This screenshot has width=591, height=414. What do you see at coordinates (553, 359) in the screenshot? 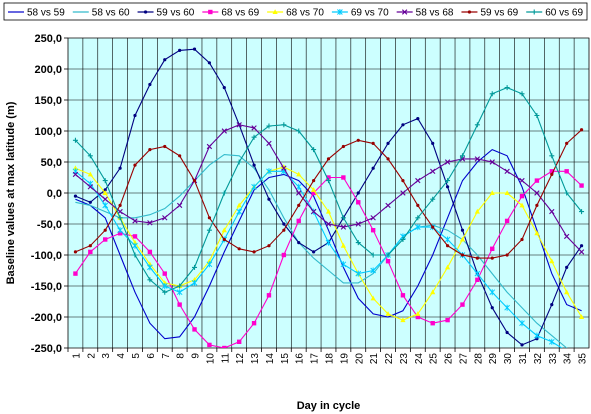
I see `x-tick-label: 33` at bounding box center [553, 359].